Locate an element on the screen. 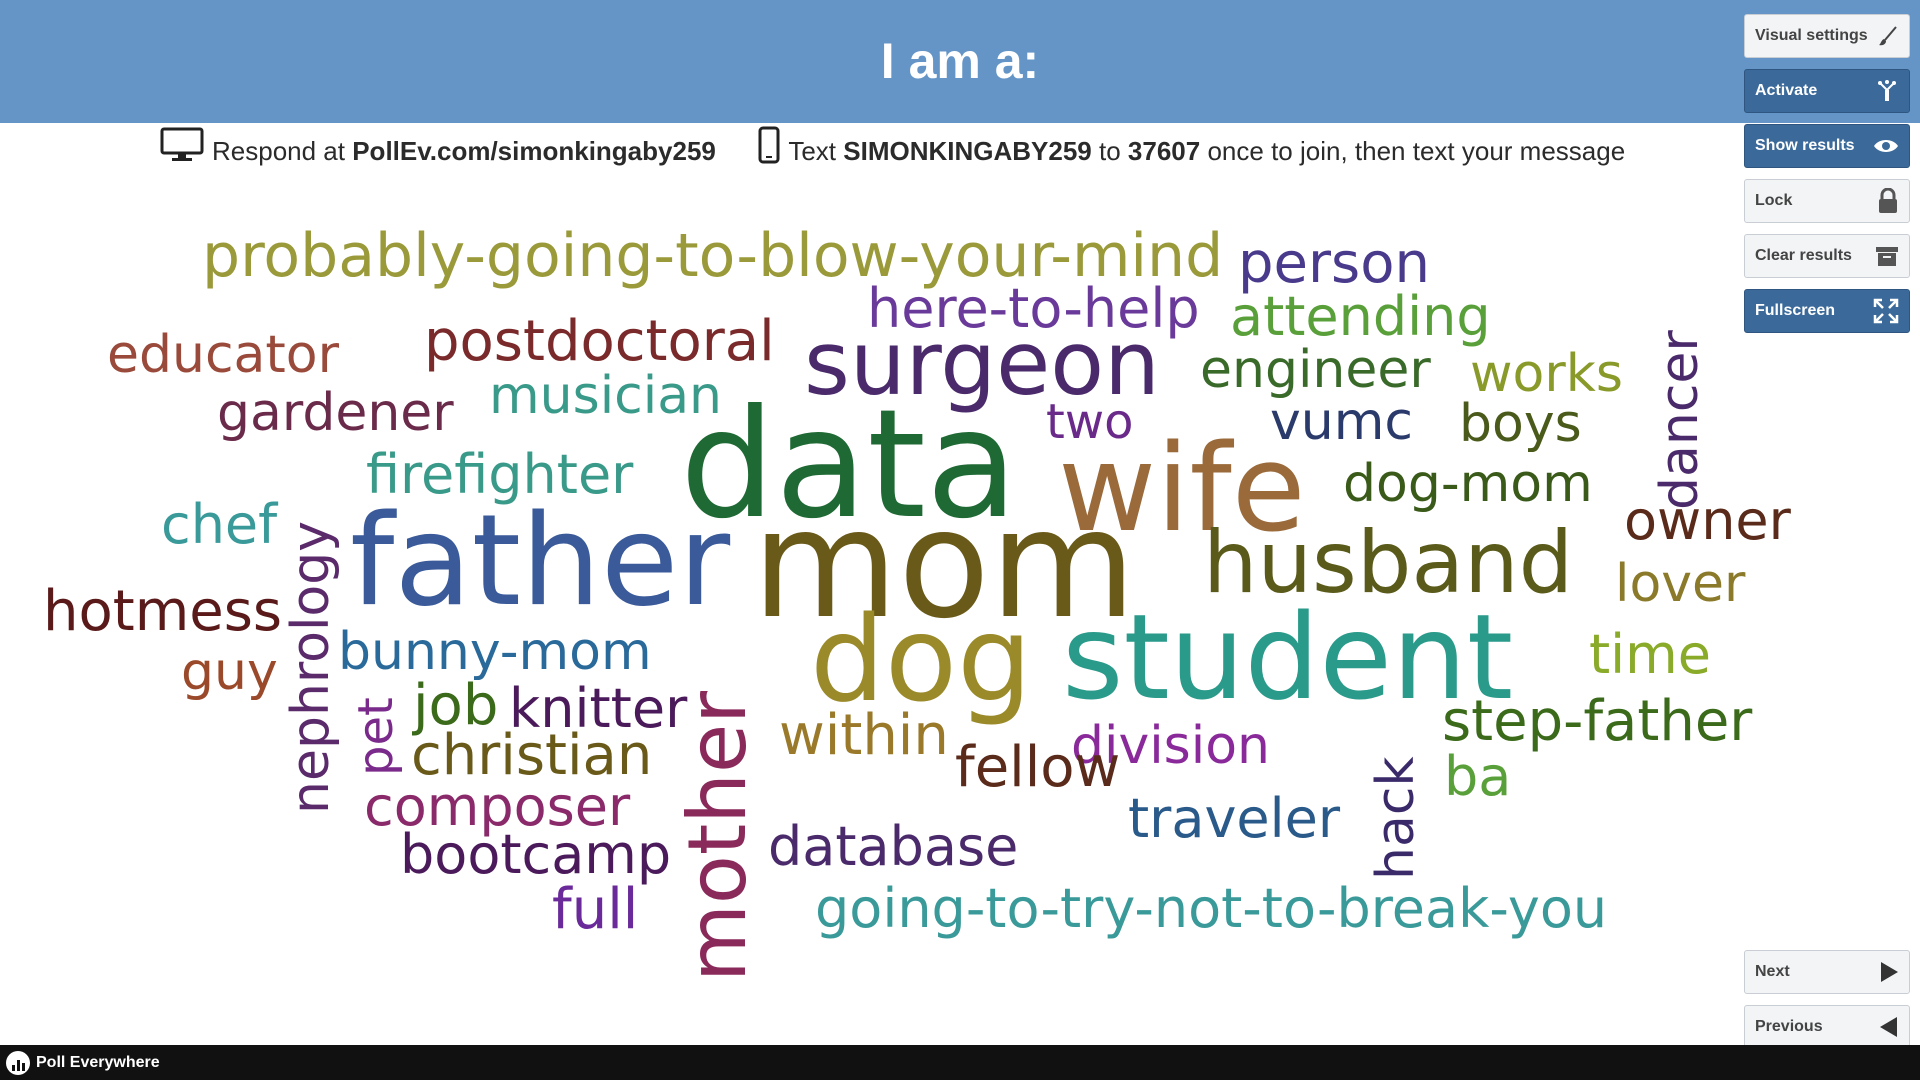 This screenshot has height=1080, width=1920. poll-header: I am a: is located at coordinates (960, 61).